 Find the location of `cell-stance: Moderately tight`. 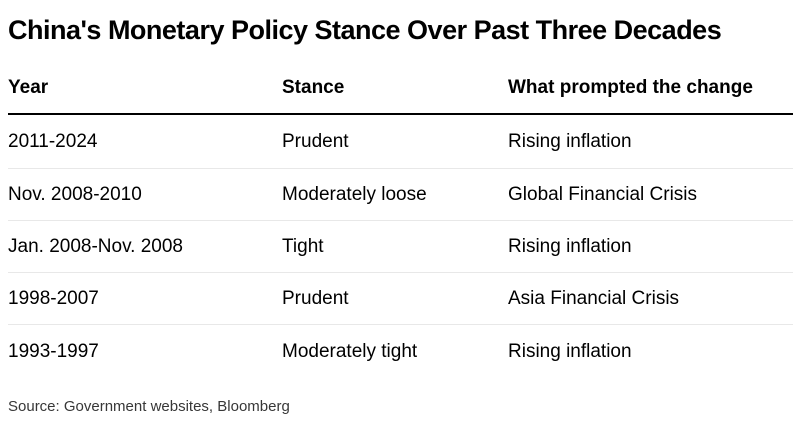

cell-stance: Moderately tight is located at coordinates (350, 351).